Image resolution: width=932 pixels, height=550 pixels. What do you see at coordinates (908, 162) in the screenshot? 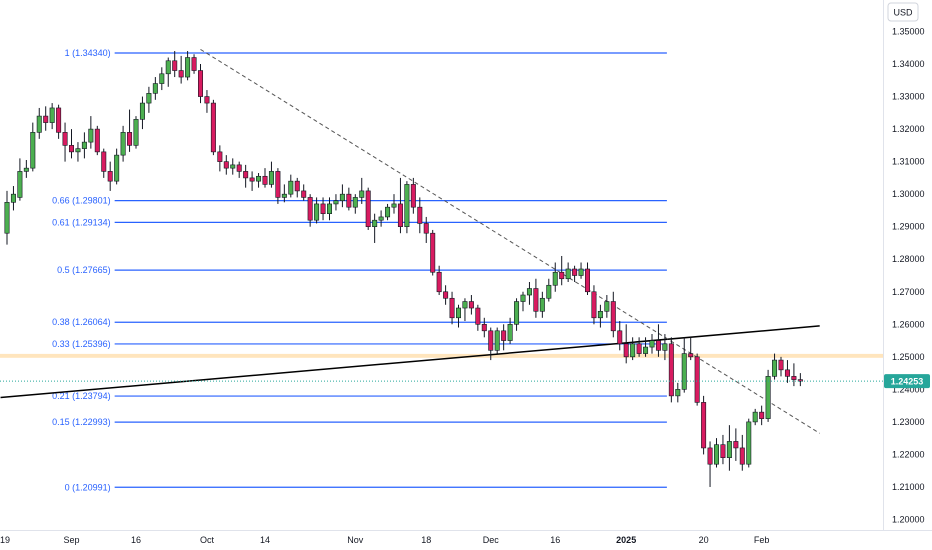
I see `price-tick-label: 1.31000` at bounding box center [908, 162].